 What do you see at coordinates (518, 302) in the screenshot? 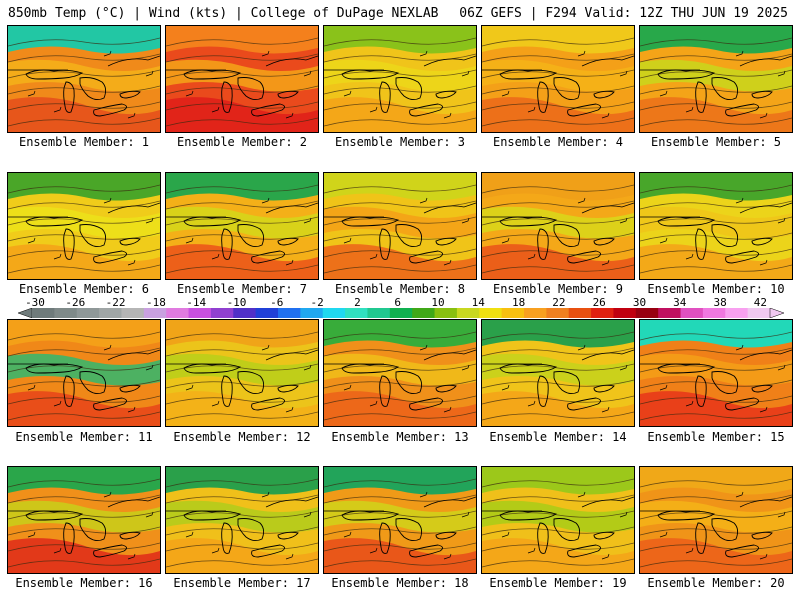
I see `colorbar-tick-label: 18` at bounding box center [518, 302].